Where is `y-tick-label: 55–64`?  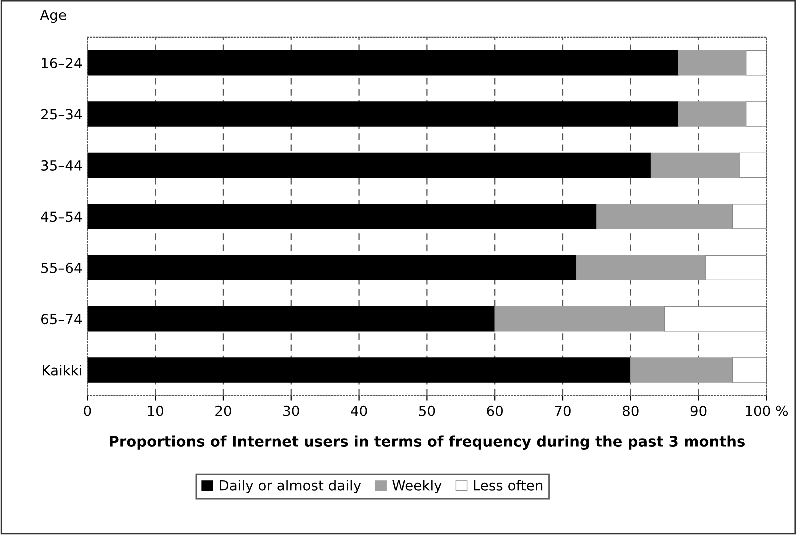
y-tick-label: 55–64 is located at coordinates (62, 268).